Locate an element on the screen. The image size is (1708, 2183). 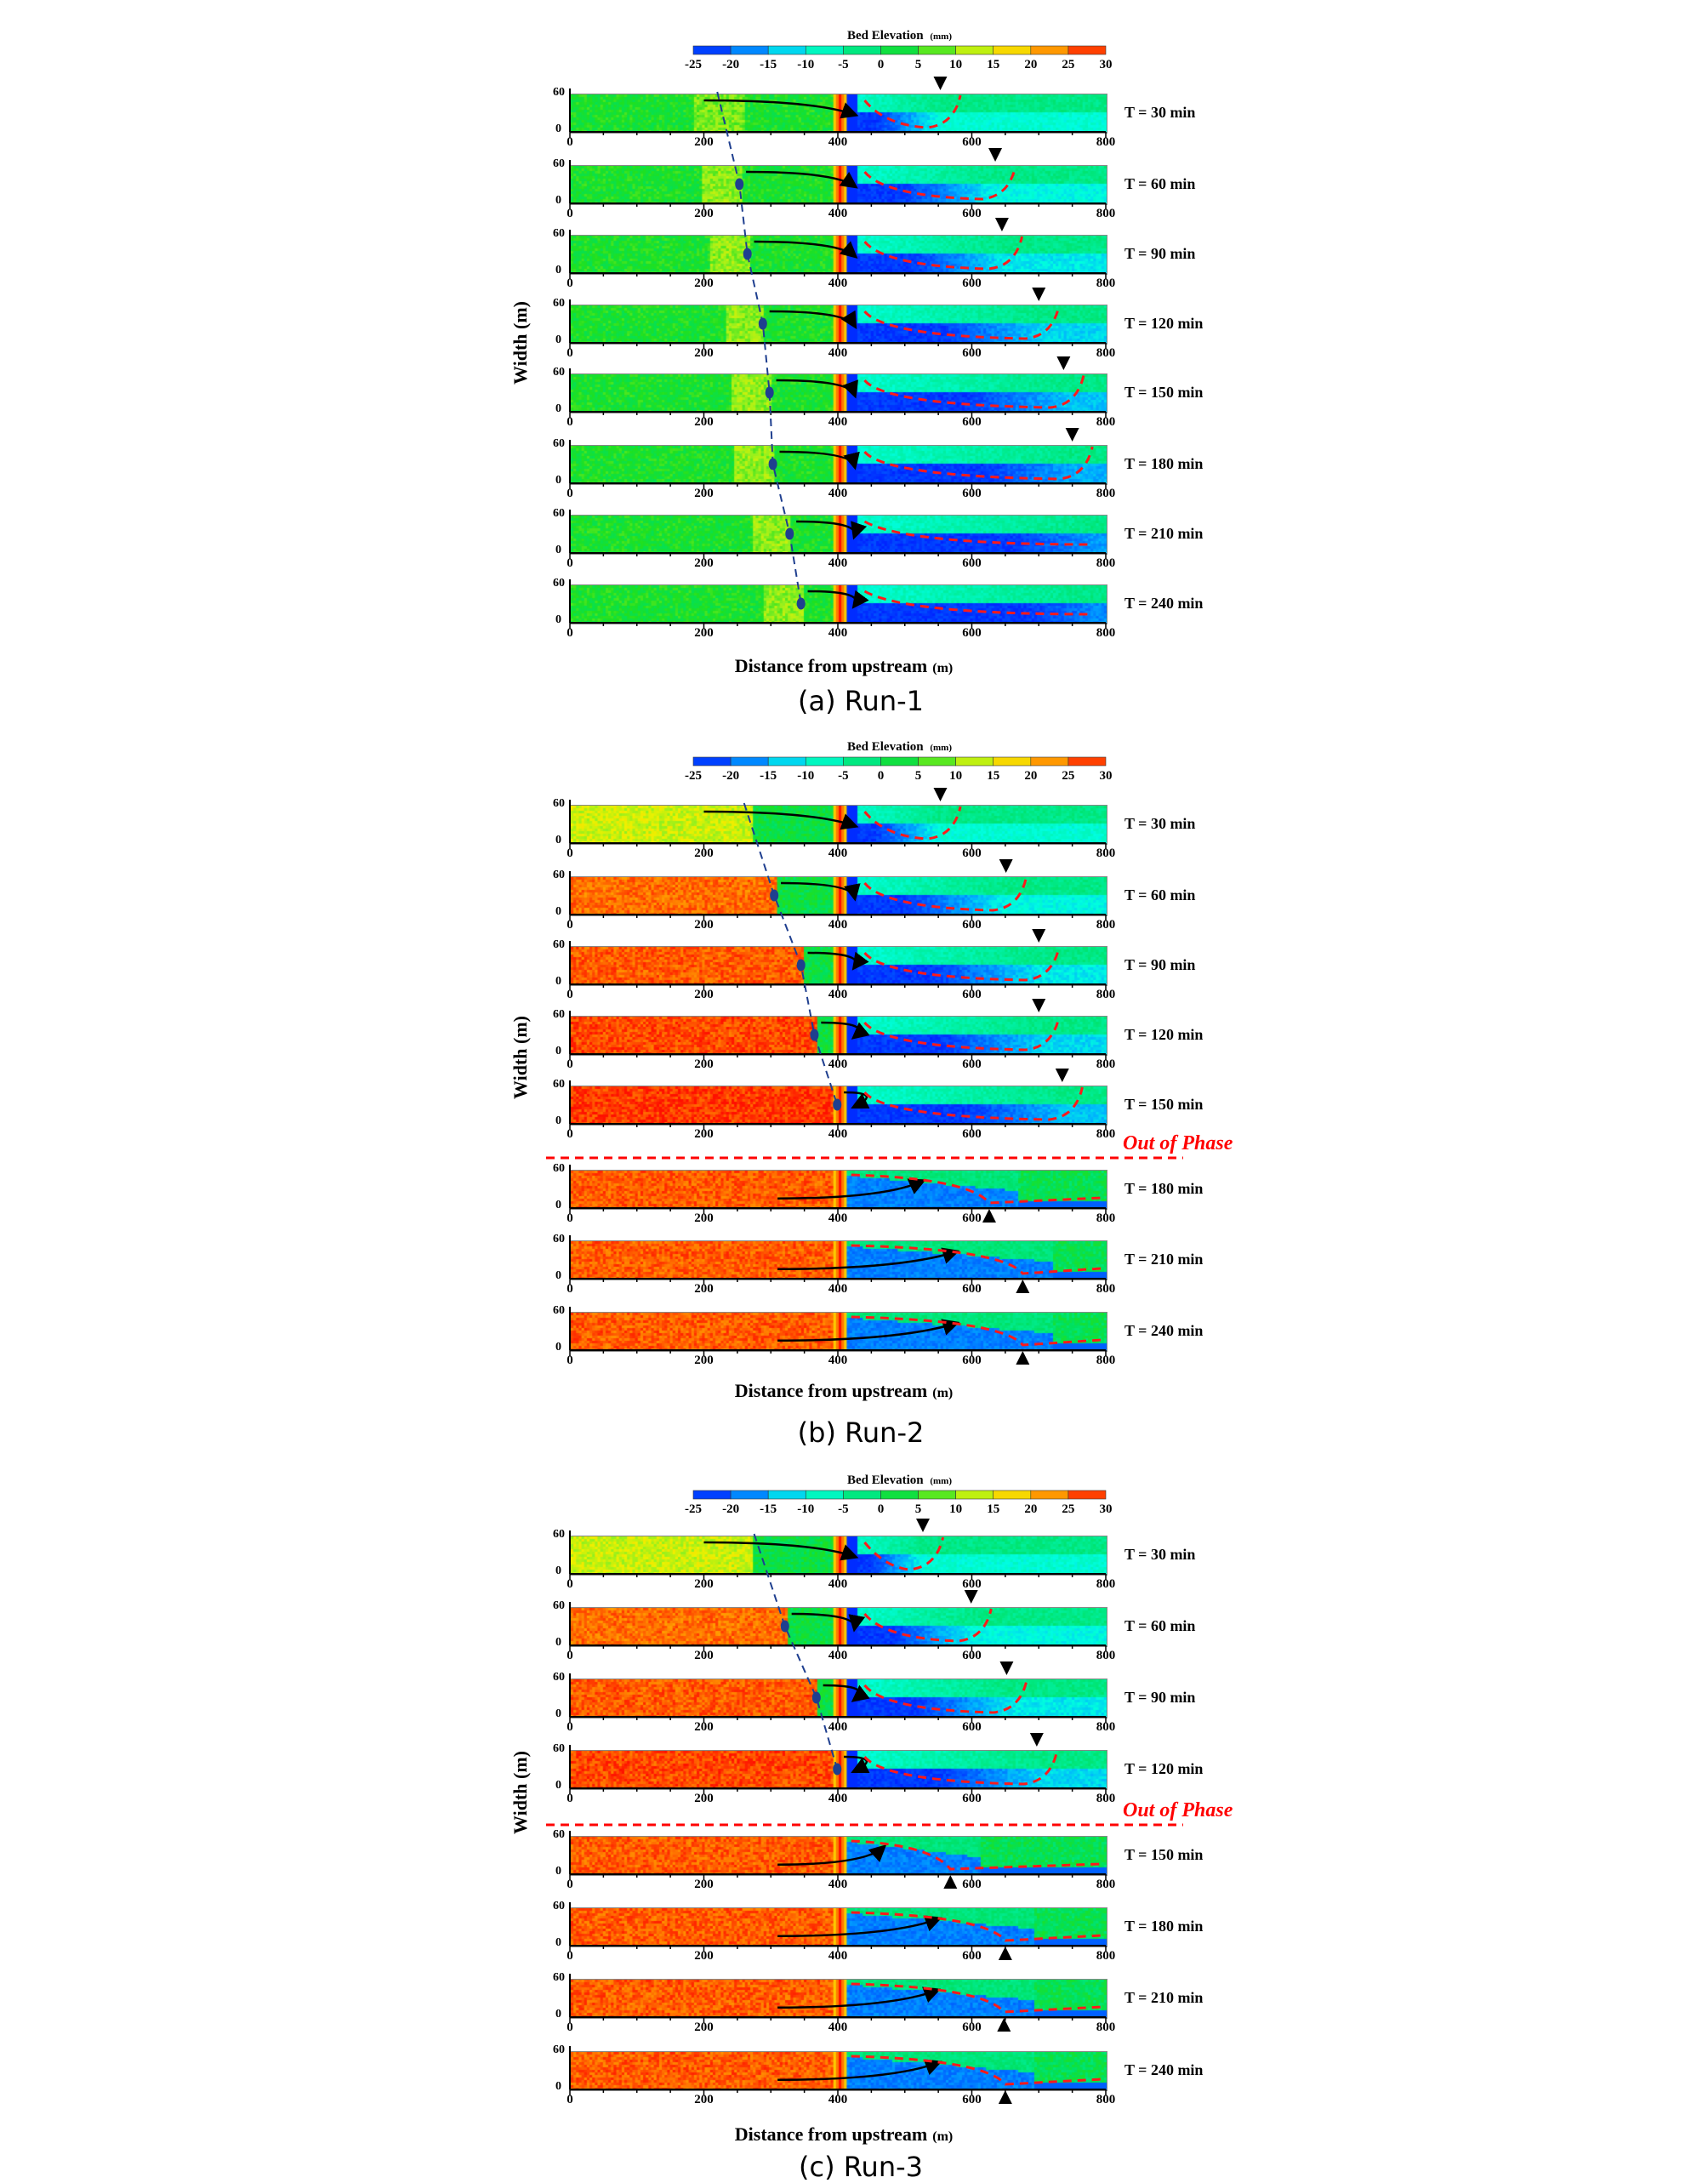
time-label: T = 30 min is located at coordinates (1160, 1554).